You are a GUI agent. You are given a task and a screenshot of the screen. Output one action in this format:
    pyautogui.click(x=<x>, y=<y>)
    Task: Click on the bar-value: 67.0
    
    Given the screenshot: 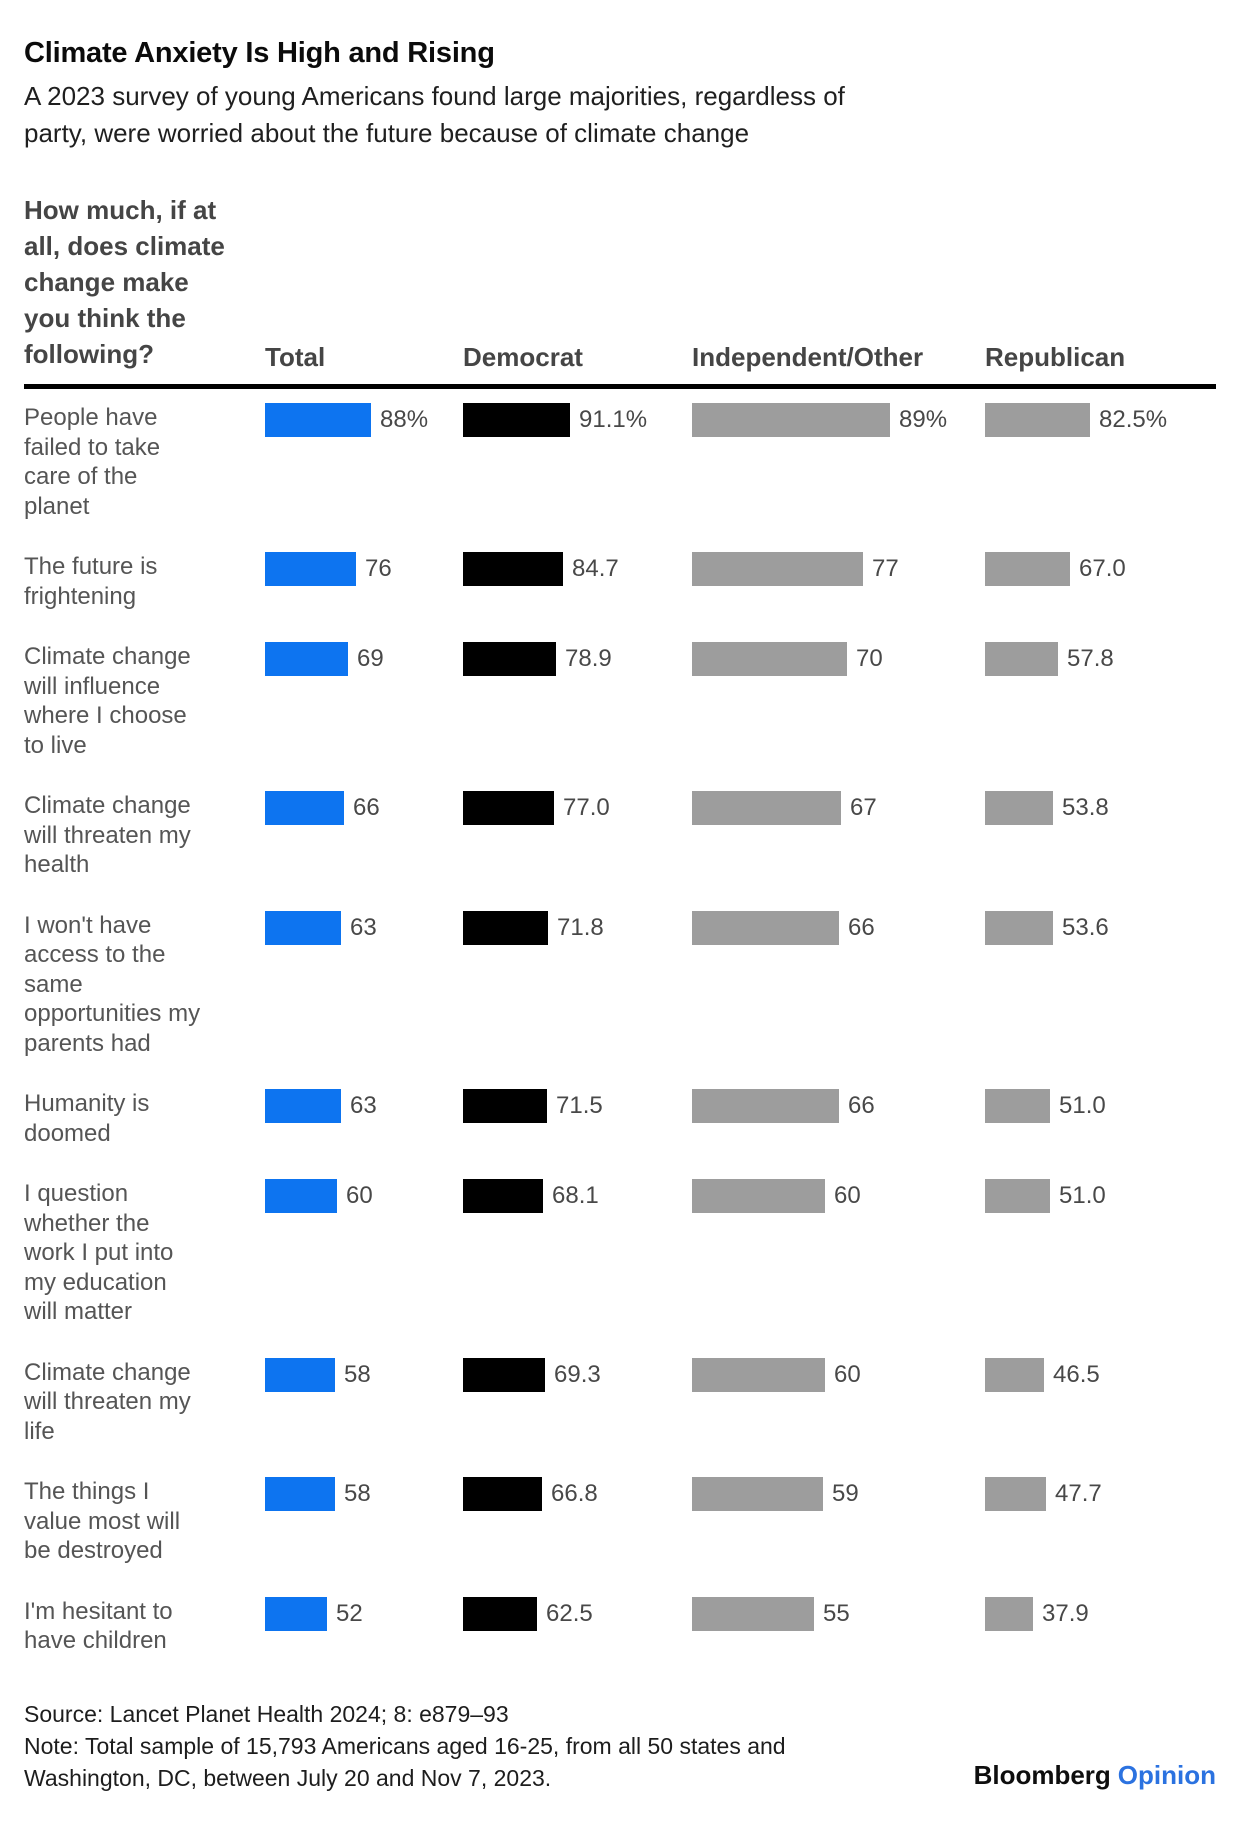 What is the action you would take?
    pyautogui.click(x=1102, y=568)
    